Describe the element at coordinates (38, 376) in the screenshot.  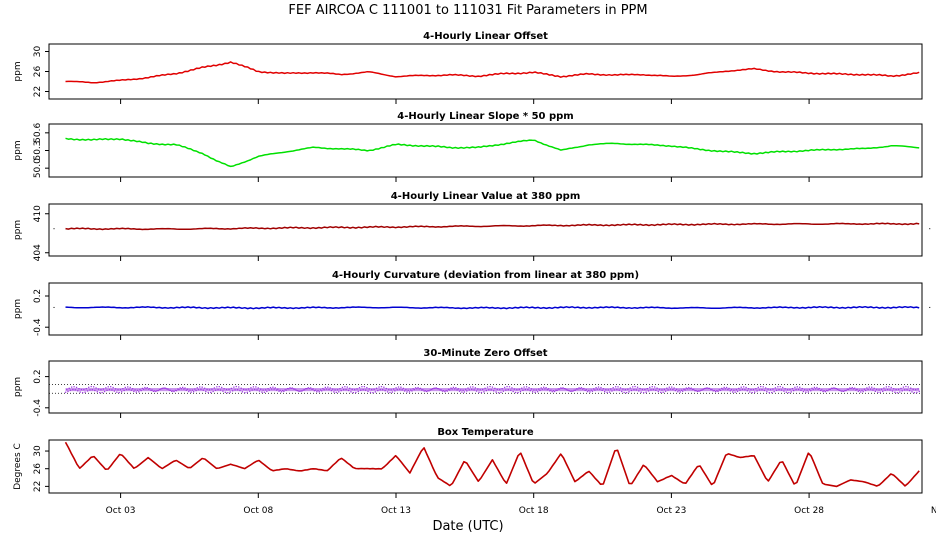
I see `y-tick-label: 0.2` at that location.